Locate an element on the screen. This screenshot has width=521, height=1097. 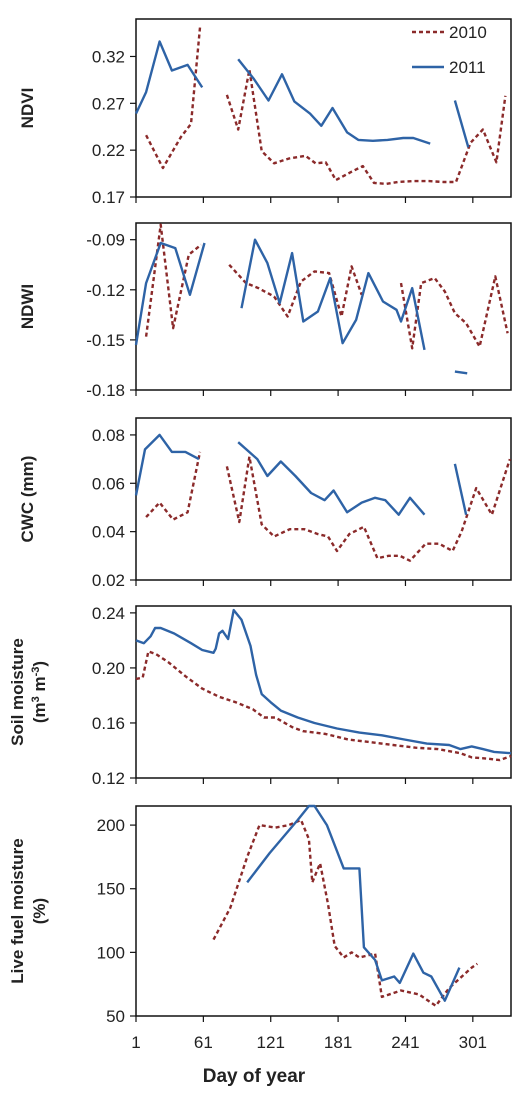
x-tick-label: 1 is located at coordinates (135, 1042).